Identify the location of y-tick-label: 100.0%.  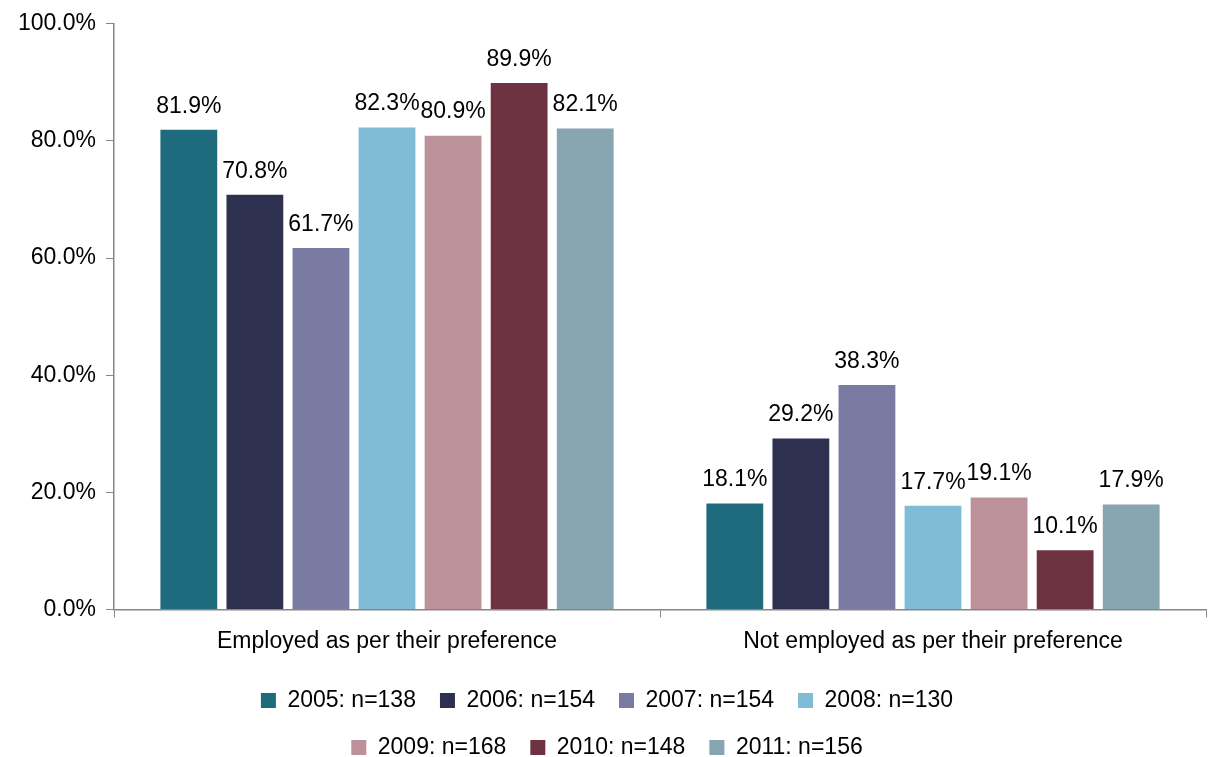
(57, 22).